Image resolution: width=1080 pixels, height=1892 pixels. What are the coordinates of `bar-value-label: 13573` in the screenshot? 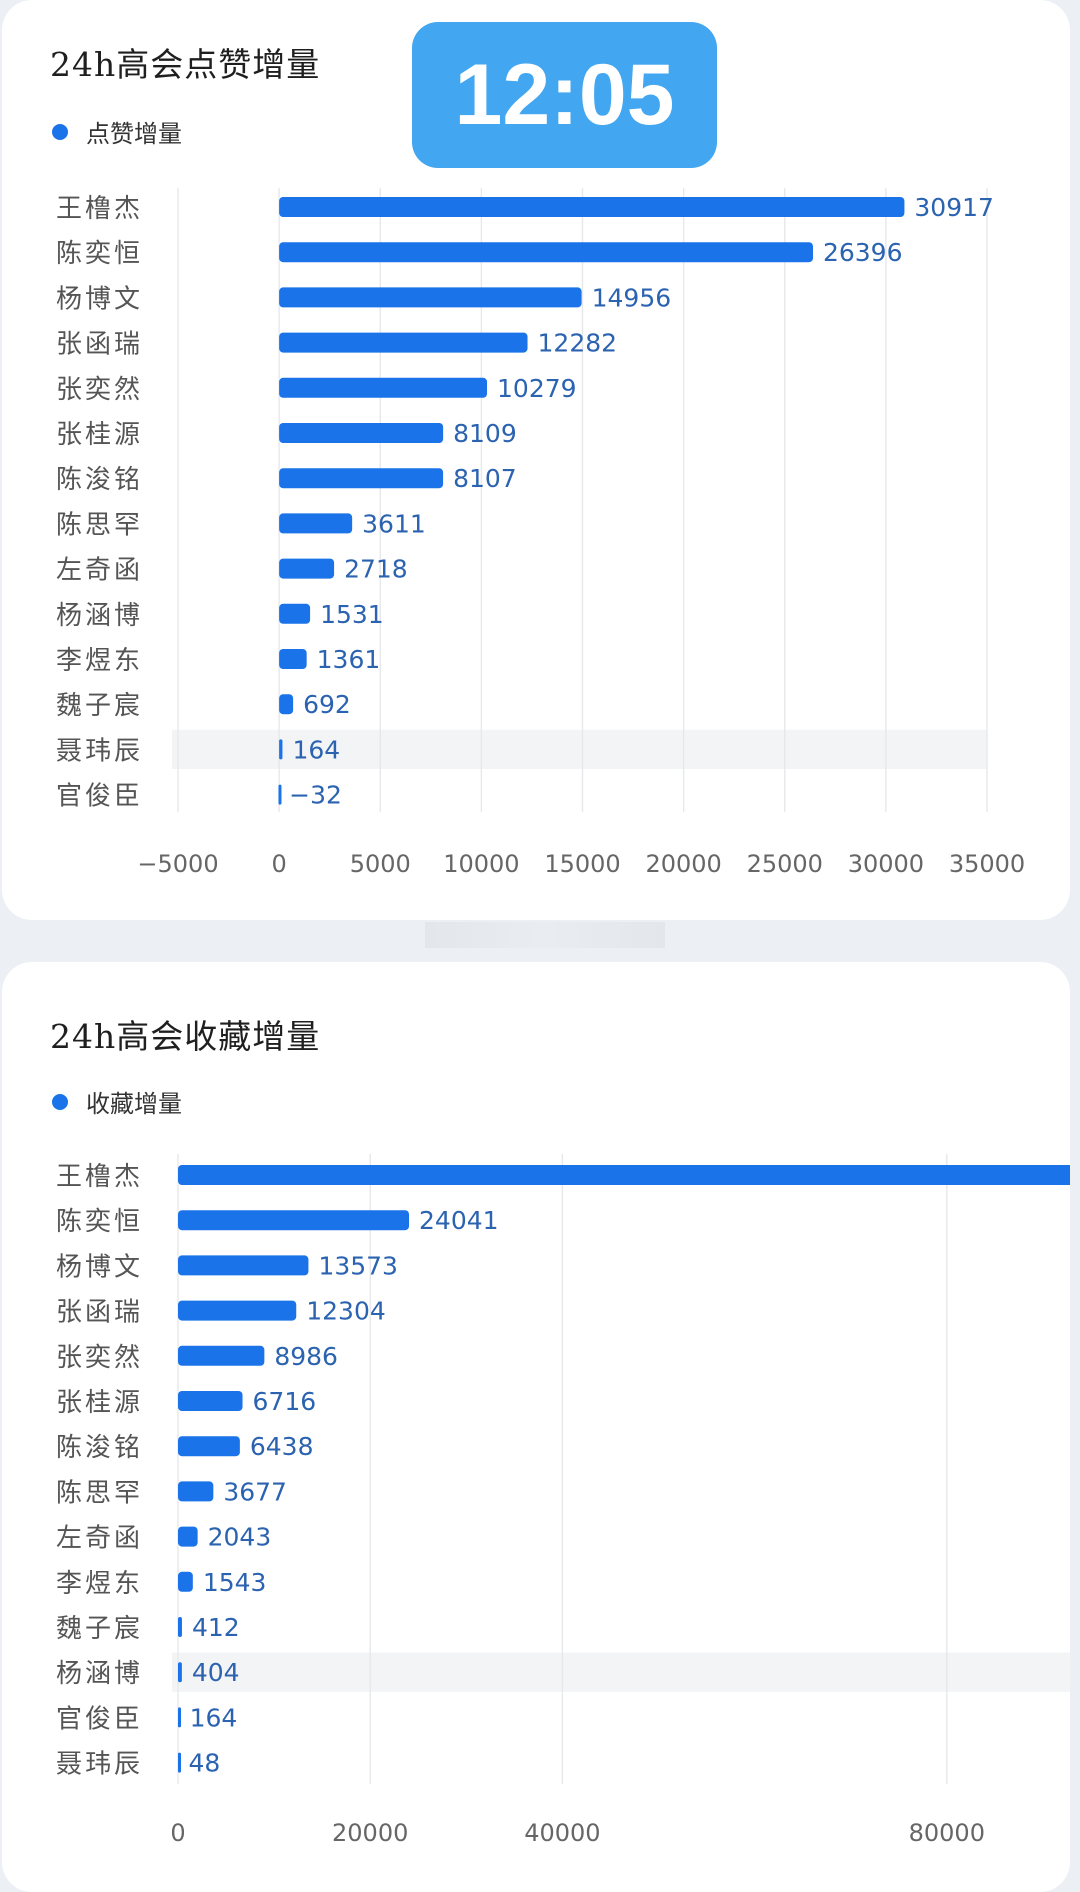 It's located at (358, 1265).